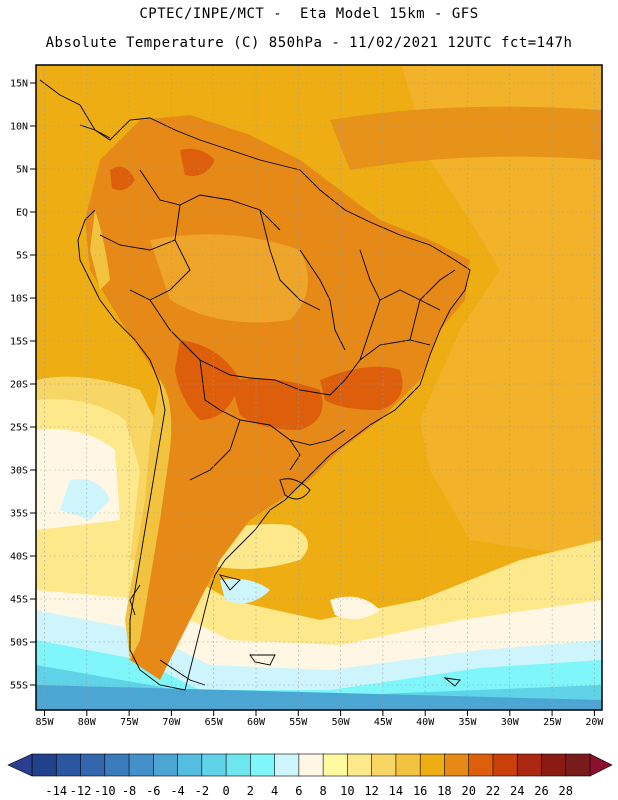  What do you see at coordinates (425, 722) in the screenshot?
I see `lon-label: 40W` at bounding box center [425, 722].